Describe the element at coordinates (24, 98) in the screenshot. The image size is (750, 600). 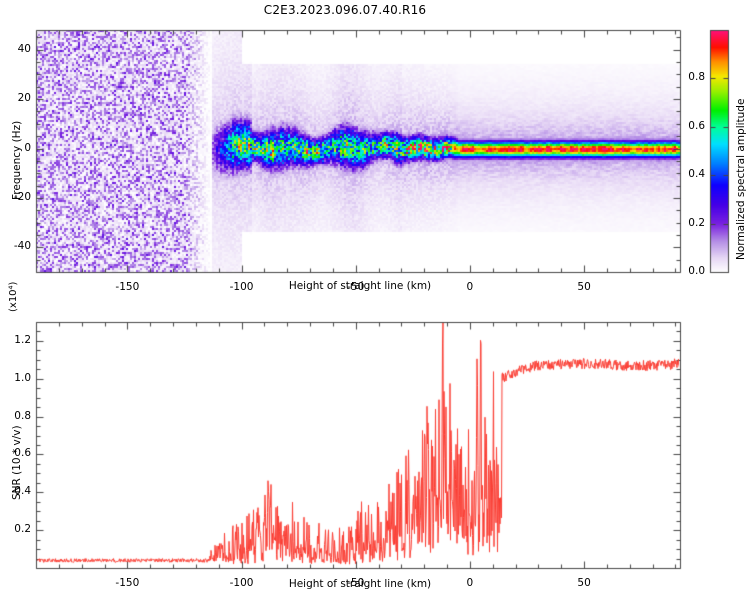
I see `spectrogram-ytick-3: 20` at that location.